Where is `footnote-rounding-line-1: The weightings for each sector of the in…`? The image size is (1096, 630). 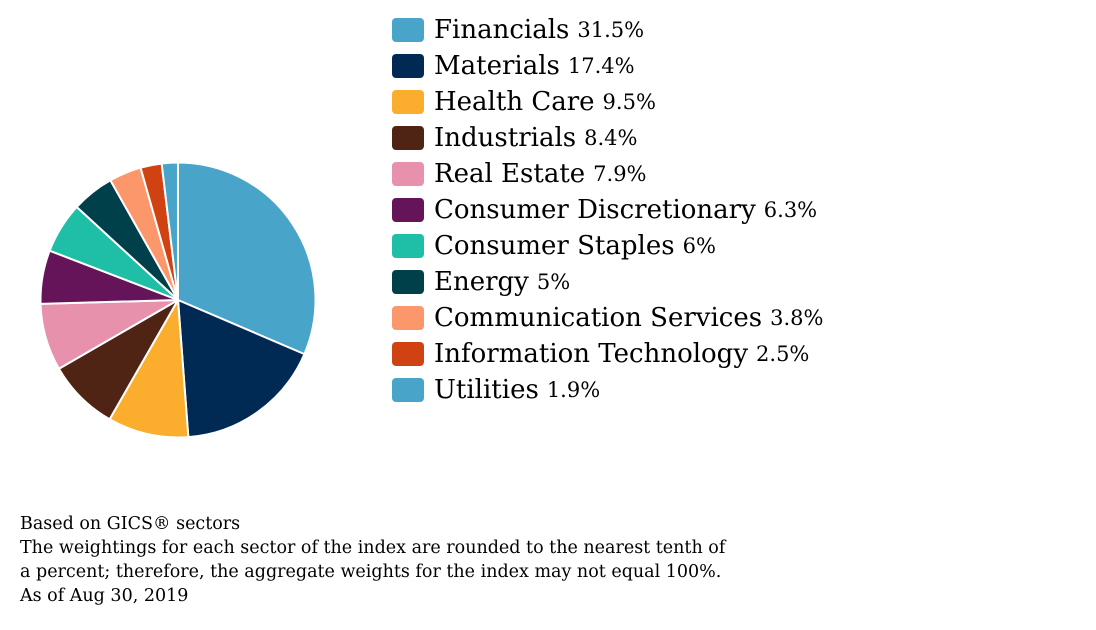 footnote-rounding-line-1: The weightings for each sector of the in… is located at coordinates (373, 548).